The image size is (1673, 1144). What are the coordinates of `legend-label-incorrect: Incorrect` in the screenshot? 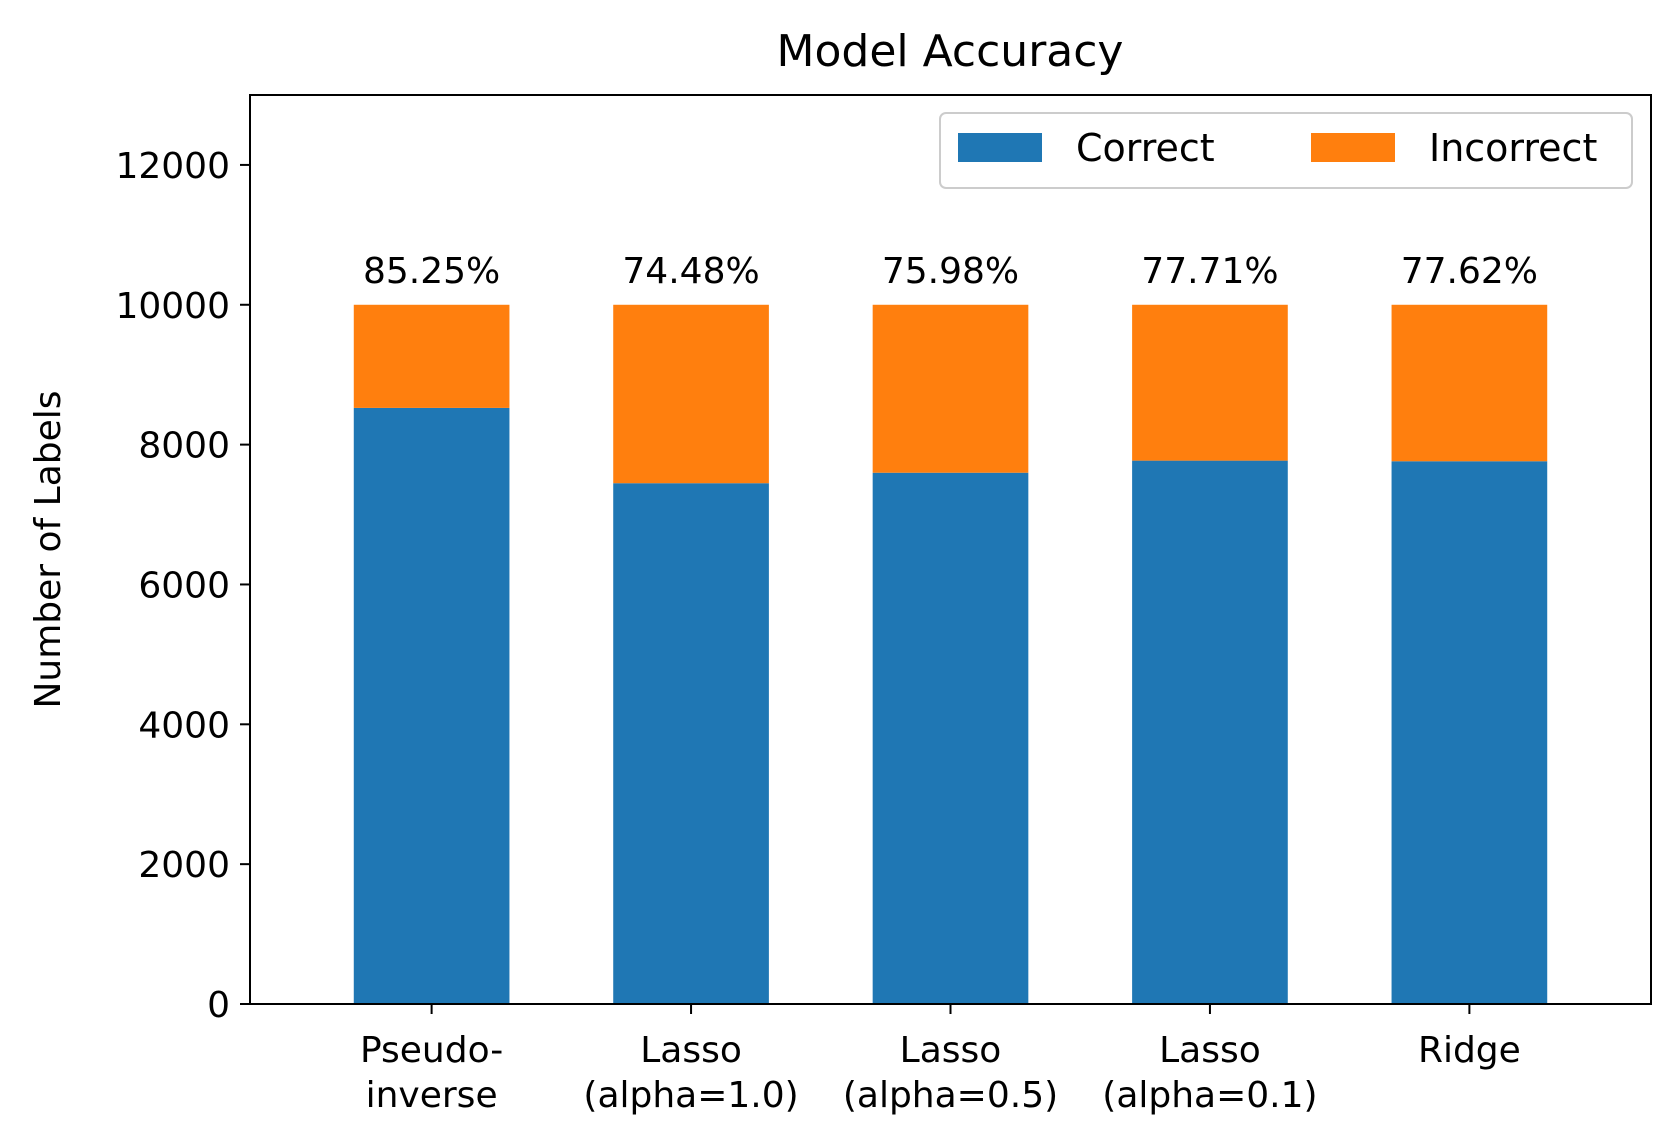 It's located at (1513, 148).